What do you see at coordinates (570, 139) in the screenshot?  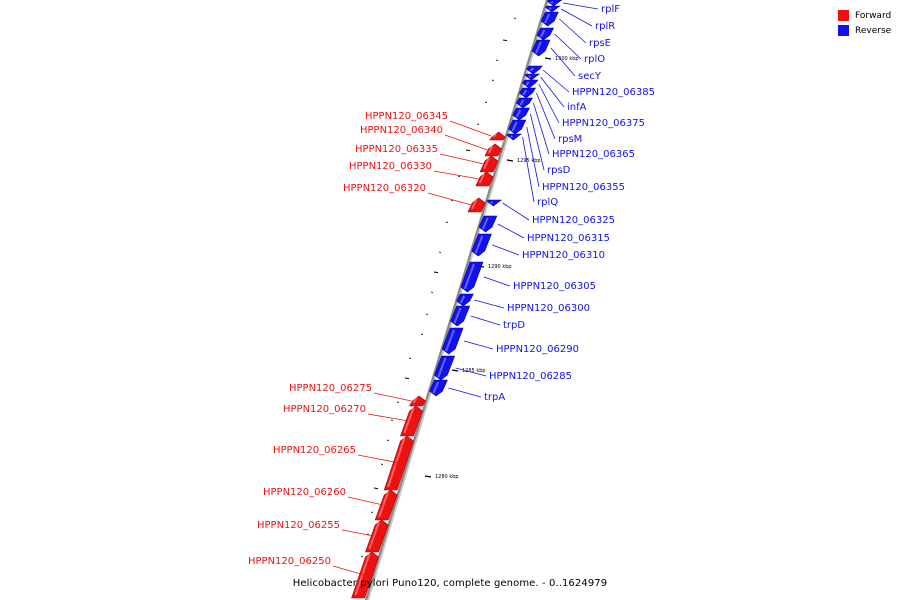 I see `gene-label-rpsm: rpsM` at bounding box center [570, 139].